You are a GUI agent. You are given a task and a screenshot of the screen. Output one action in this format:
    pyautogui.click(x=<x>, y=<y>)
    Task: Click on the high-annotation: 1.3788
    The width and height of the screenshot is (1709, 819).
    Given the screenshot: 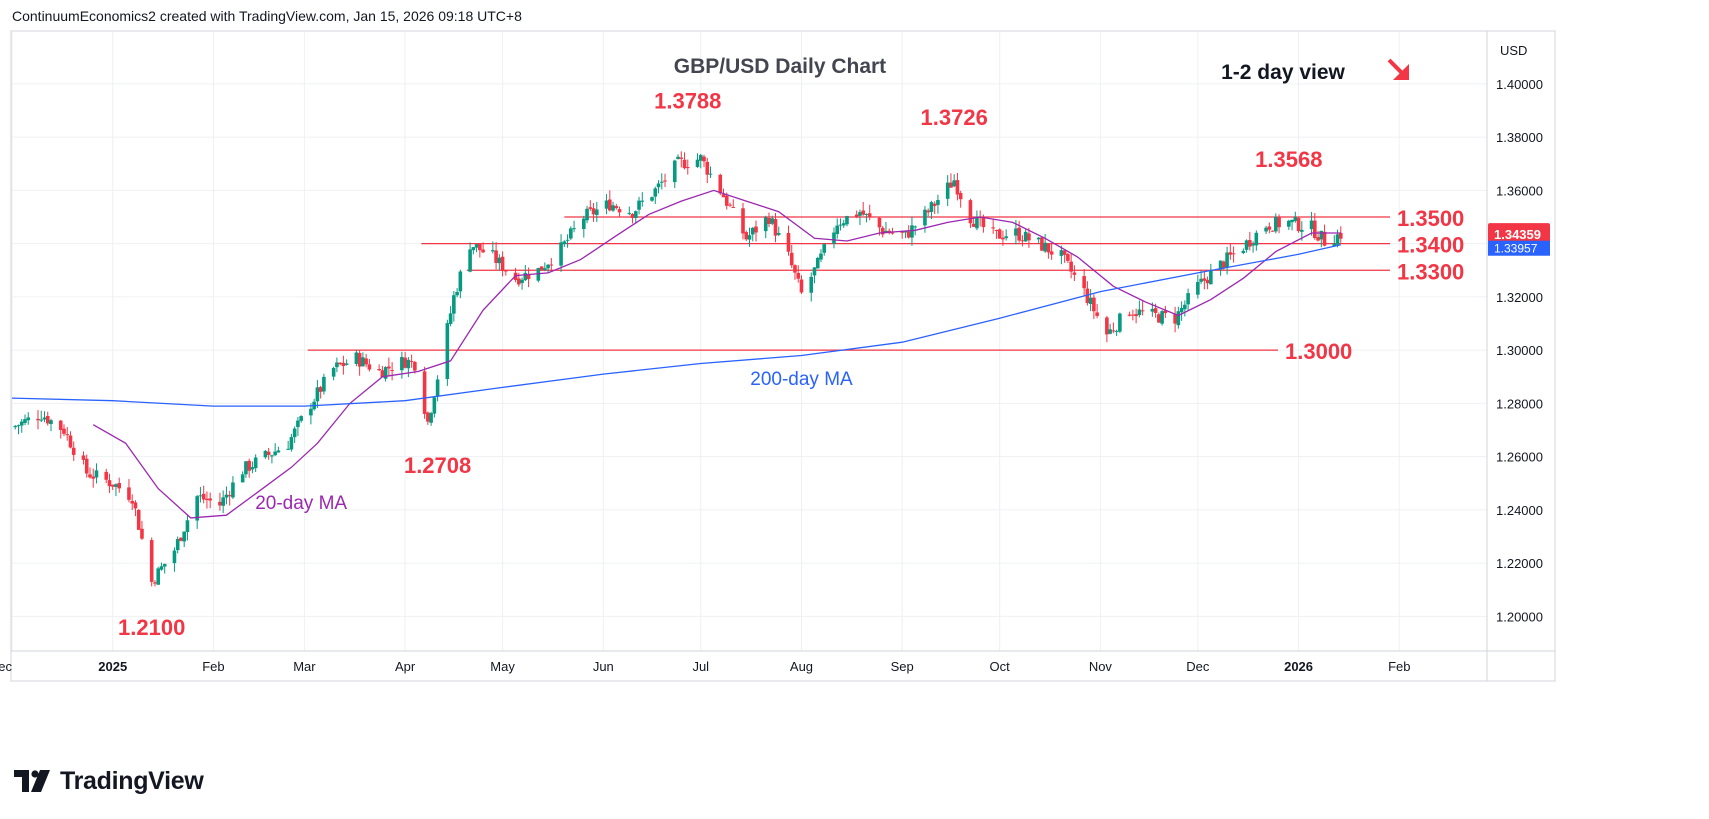 What is the action you would take?
    pyautogui.click(x=687, y=100)
    